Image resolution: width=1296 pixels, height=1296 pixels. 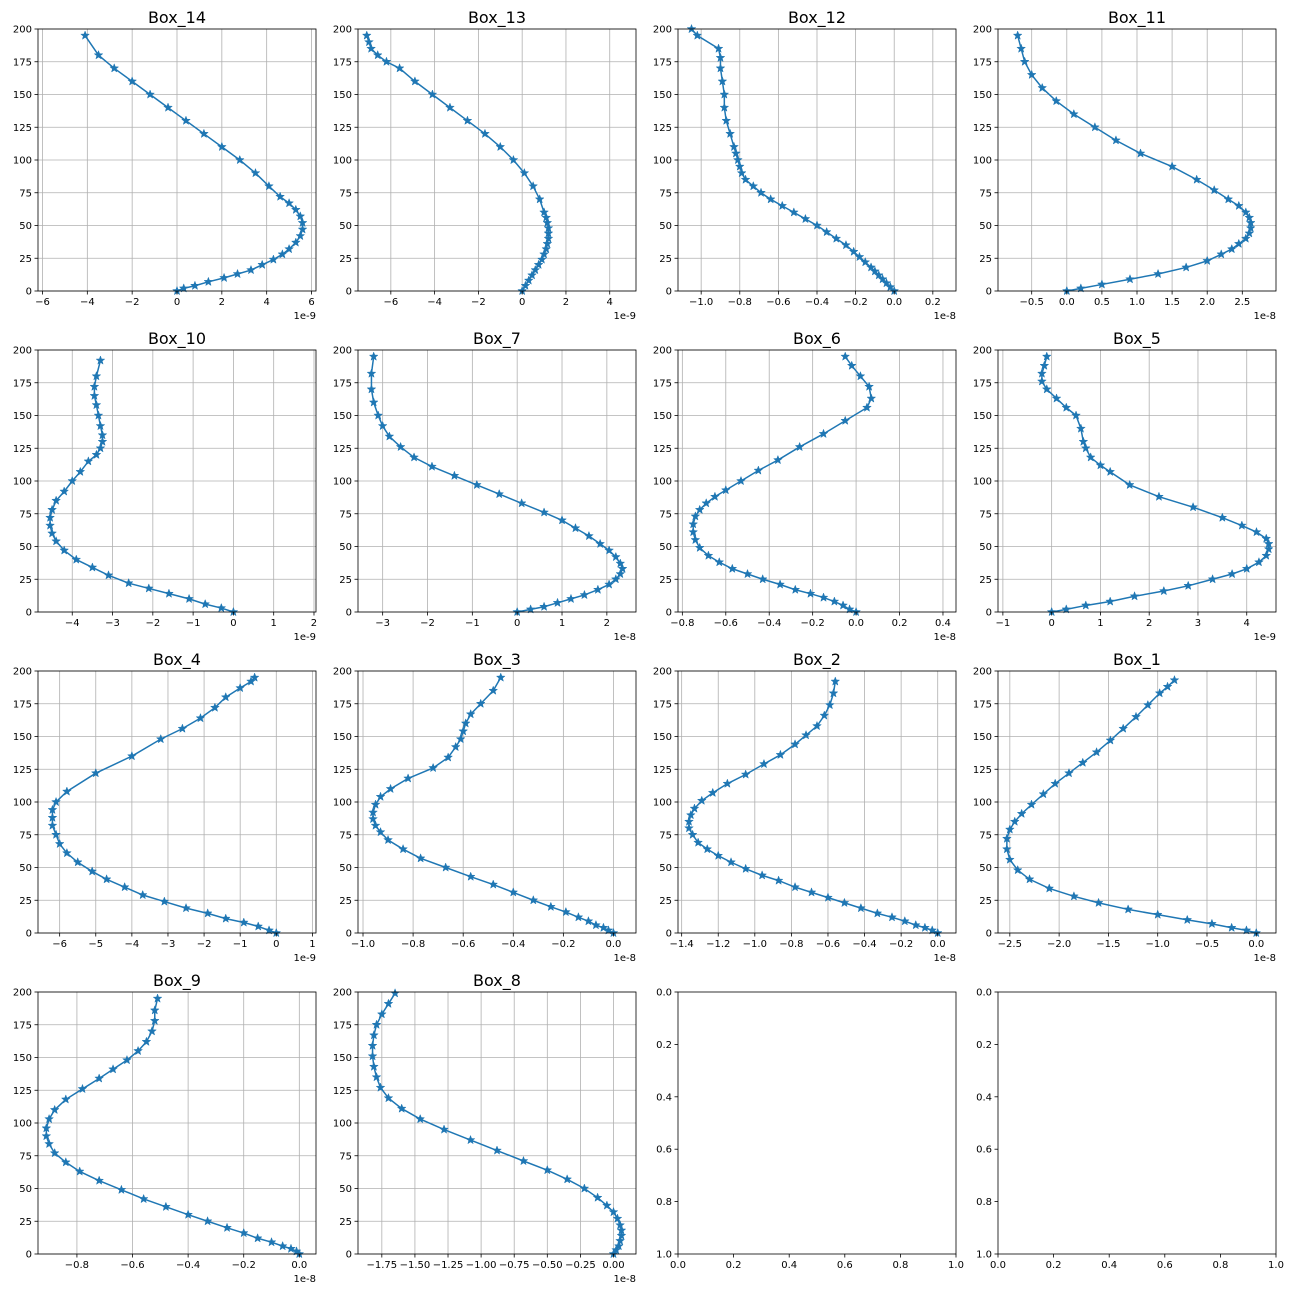 What do you see at coordinates (664, 993) in the screenshot?
I see `y-tick-label: 0.0` at bounding box center [664, 993].